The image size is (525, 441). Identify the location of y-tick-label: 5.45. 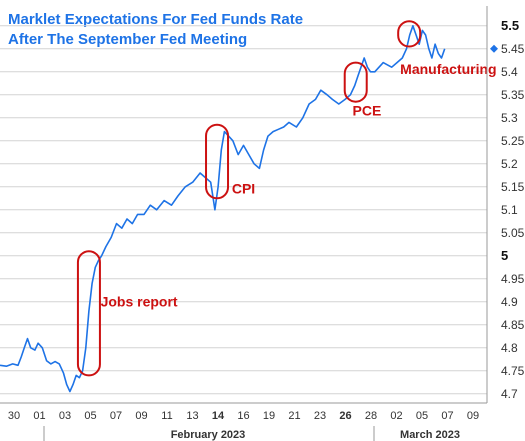
(513, 49).